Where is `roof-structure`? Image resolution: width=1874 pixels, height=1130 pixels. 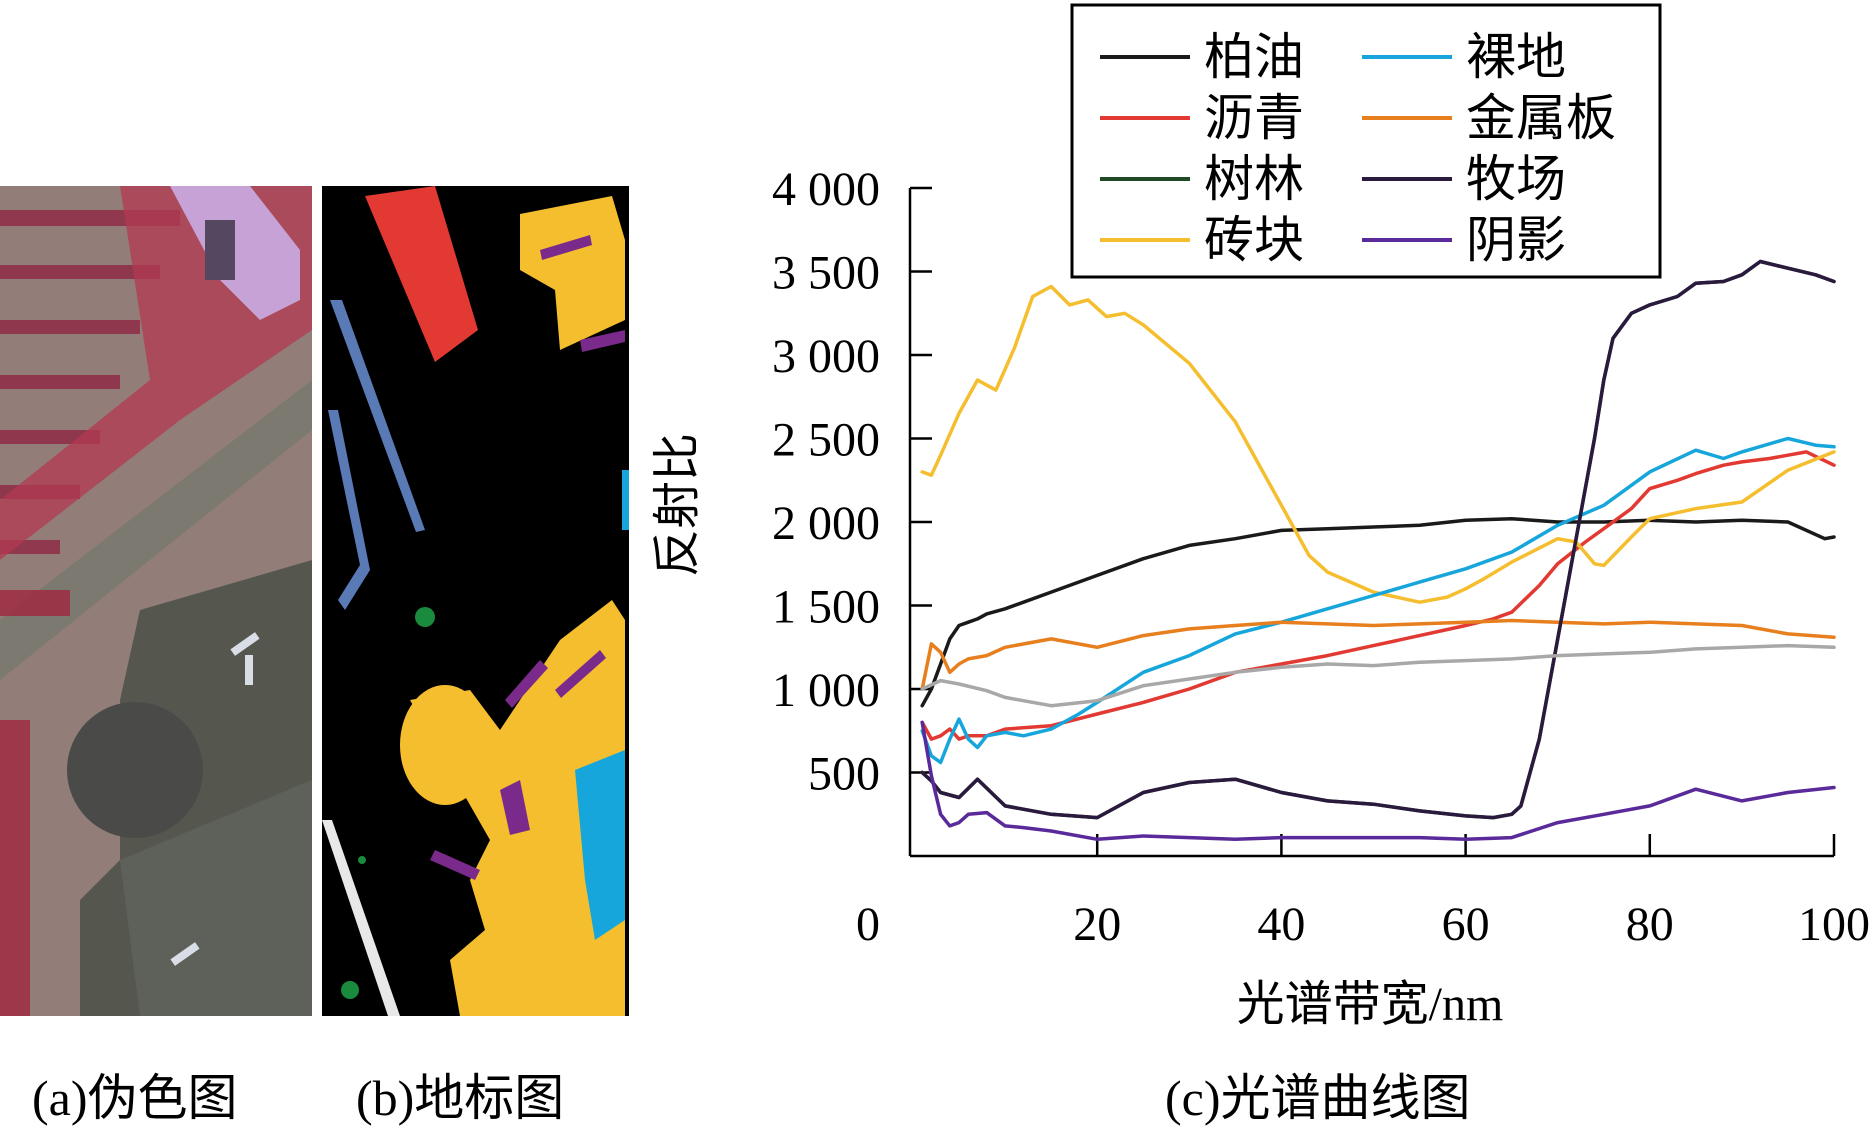
roof-structure is located at coordinates (235, 253).